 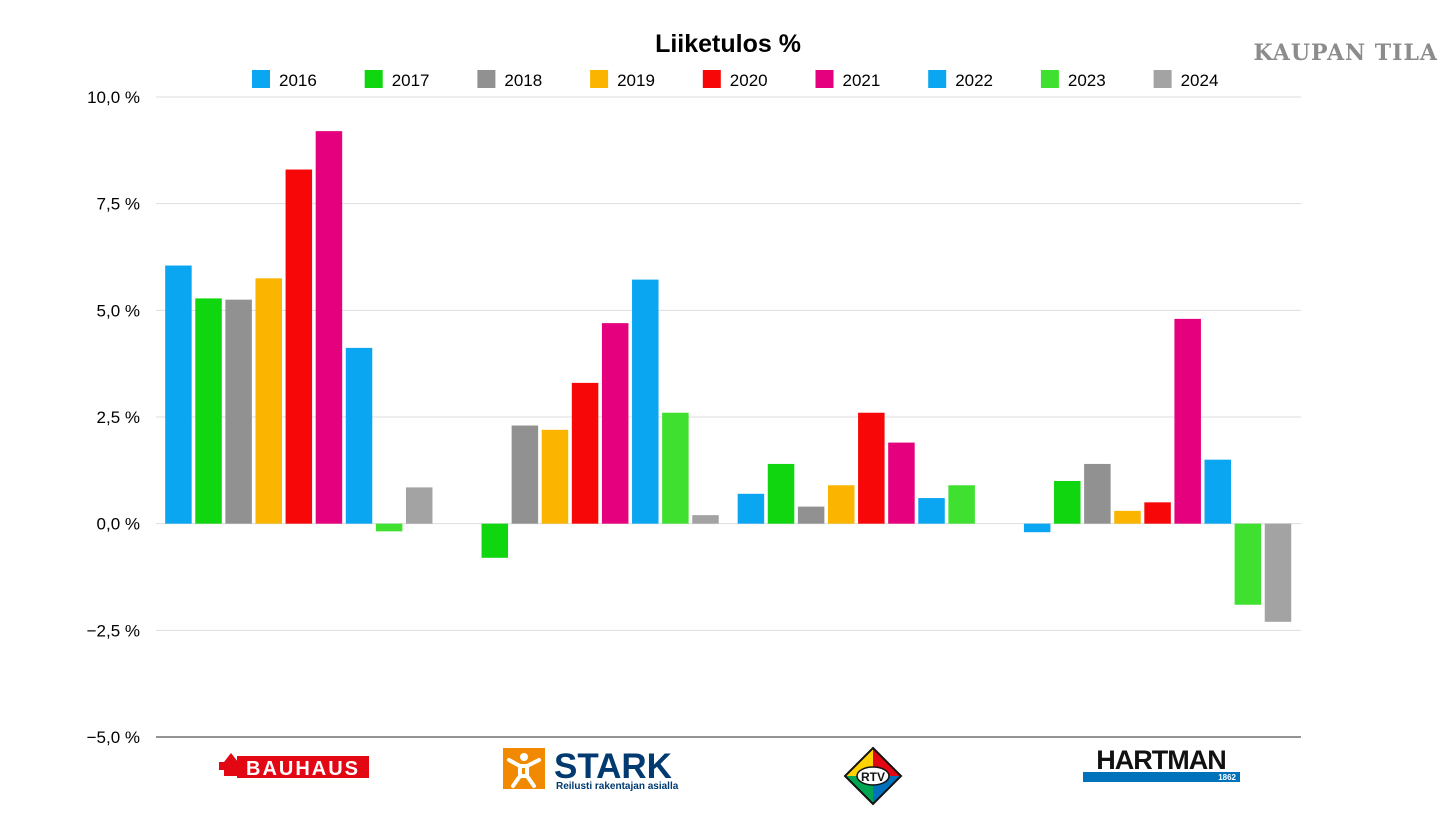 I want to click on rtv-logo-text: RTV, so click(x=873, y=777).